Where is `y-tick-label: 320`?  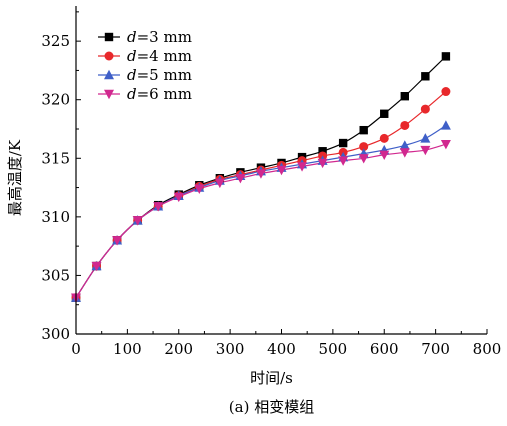
y-tick-label: 320 is located at coordinates (55, 100).